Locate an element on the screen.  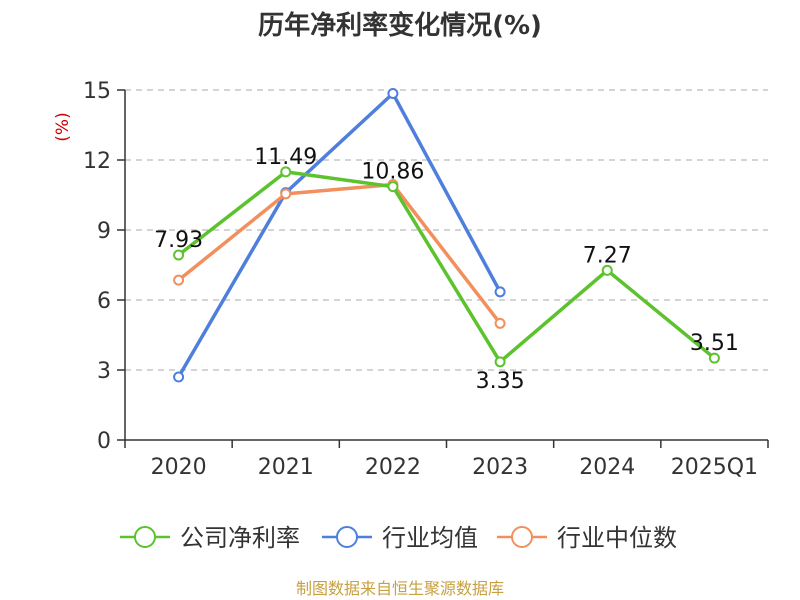
legend-item: 公司净利率 is located at coordinates (210, 538).